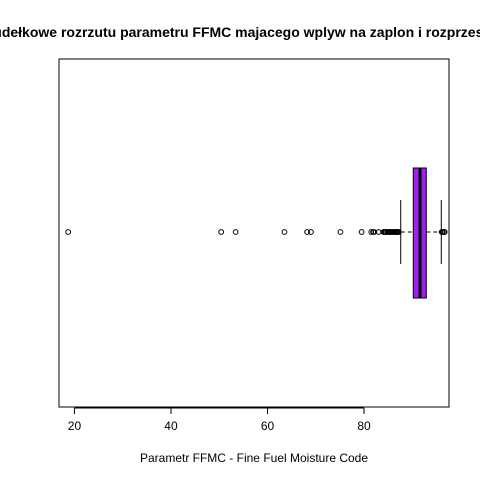  Describe the element at coordinates (254, 458) in the screenshot. I see `x-axis-label: Parametr FFMC - Fine Fuel Moisture Code` at that location.